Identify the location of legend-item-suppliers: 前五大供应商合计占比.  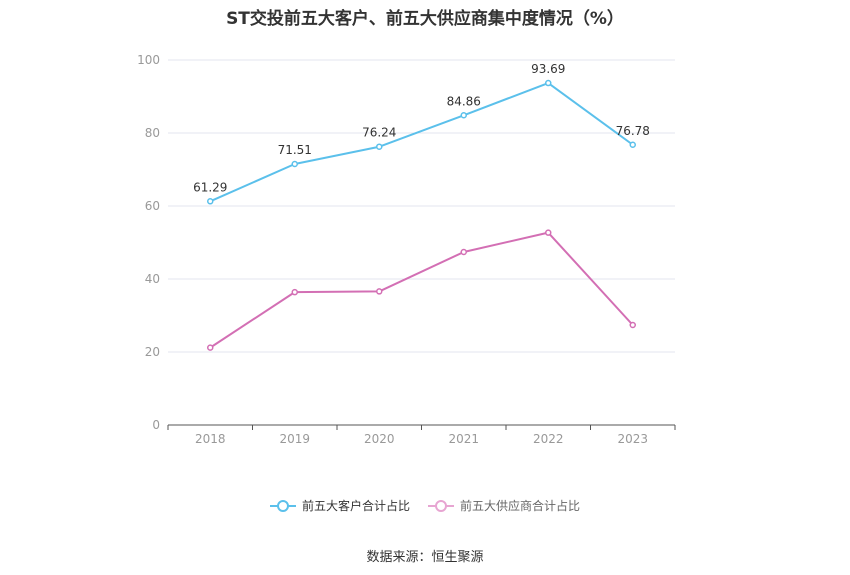
(504, 505).